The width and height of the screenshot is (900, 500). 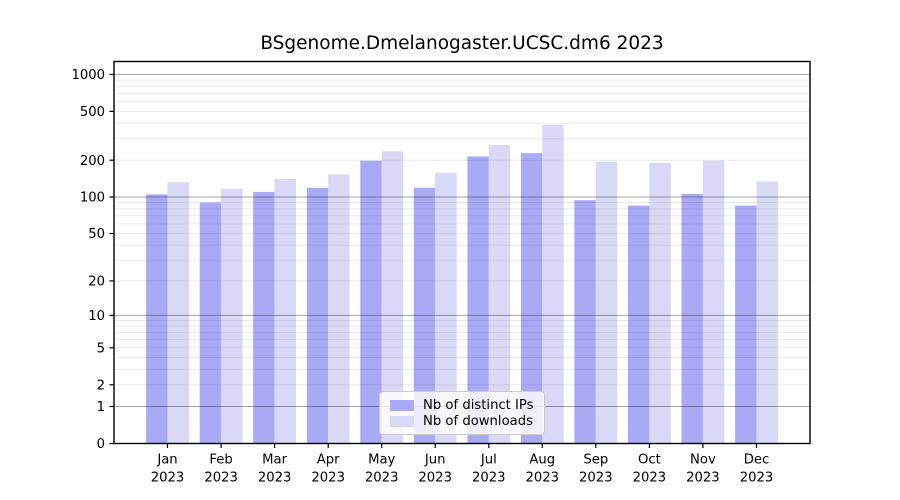 What do you see at coordinates (542, 460) in the screenshot?
I see `x-tick-label-month: Aug` at bounding box center [542, 460].